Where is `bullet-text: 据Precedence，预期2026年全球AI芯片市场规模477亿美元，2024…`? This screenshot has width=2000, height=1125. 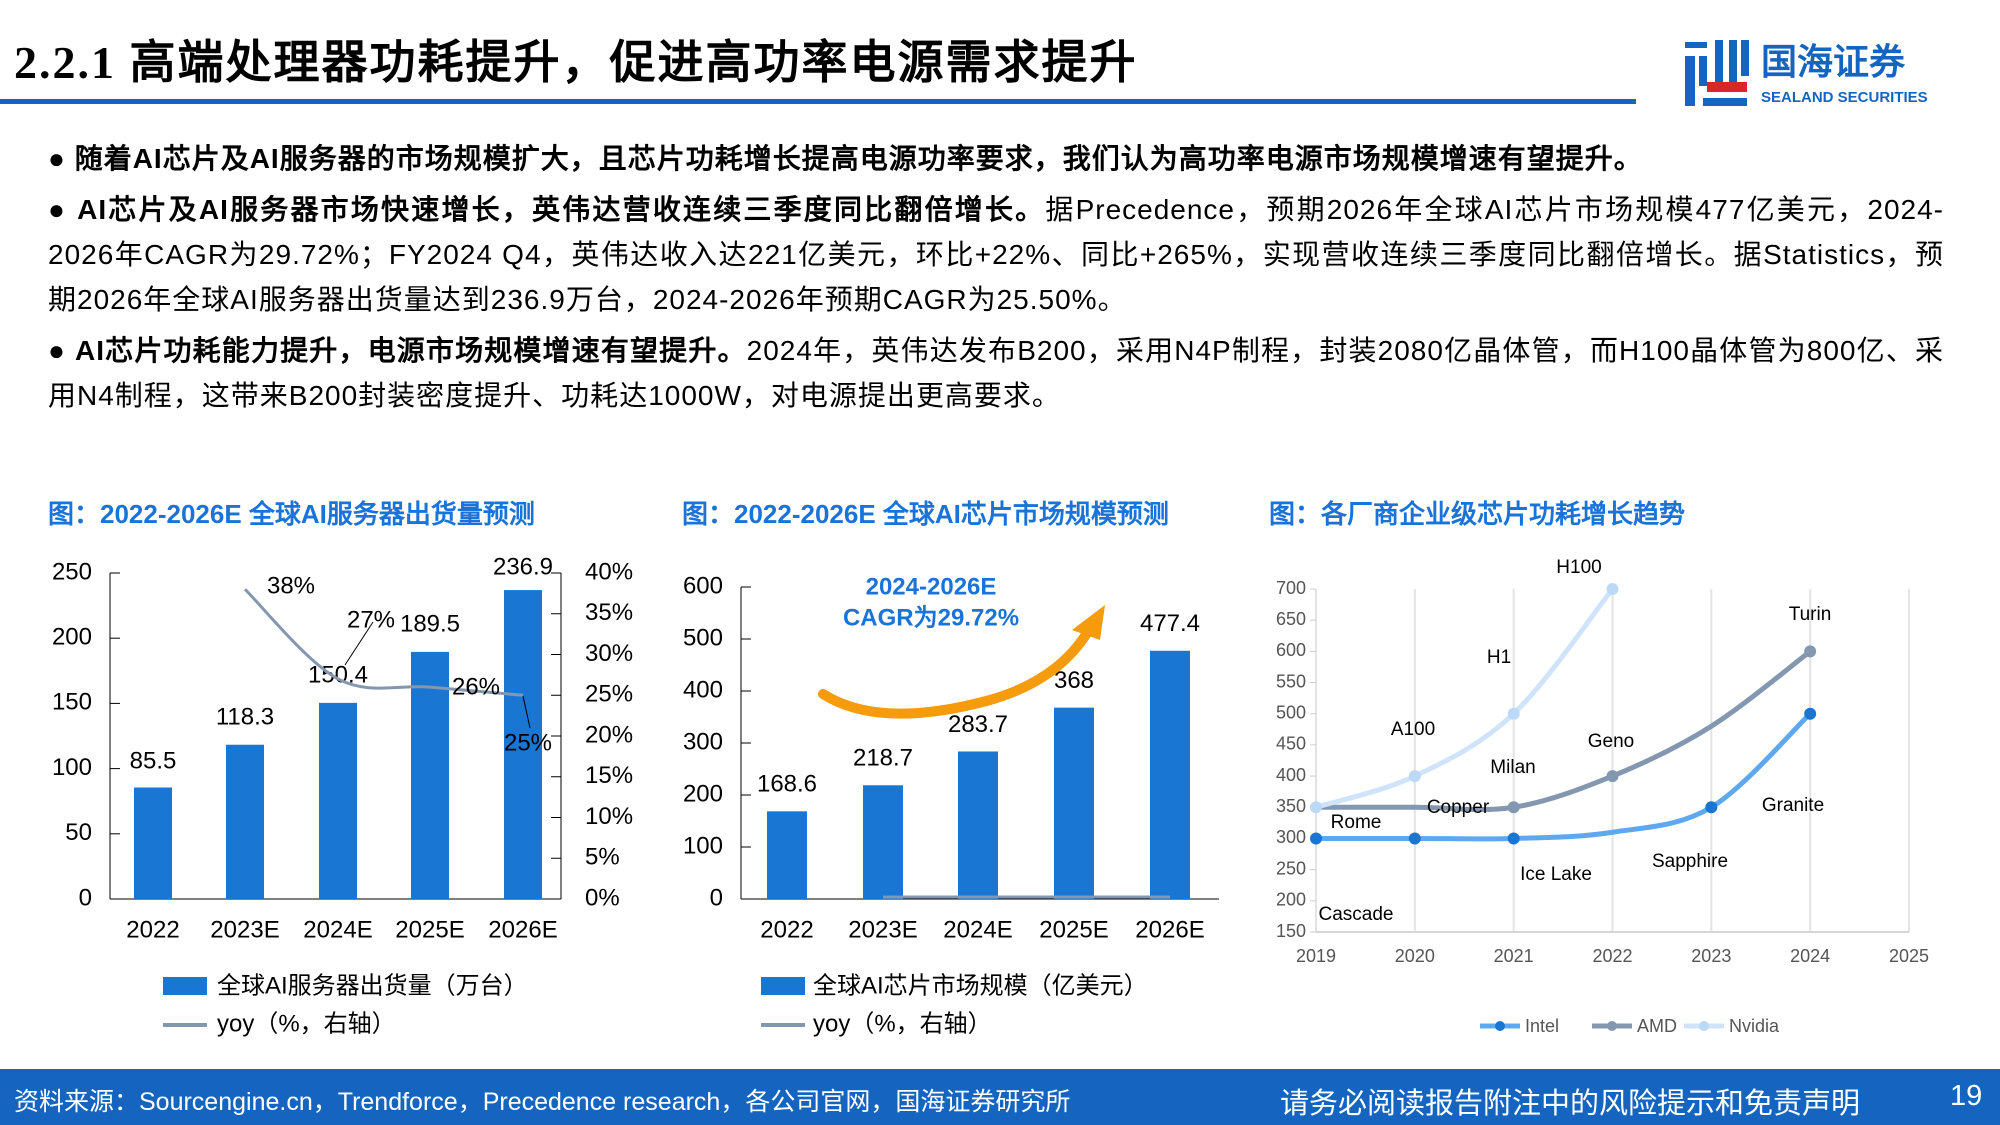
bullet-text: 据Precedence，预期2026年全球AI芯片市场规模477亿美元，2024… is located at coordinates (996, 254).